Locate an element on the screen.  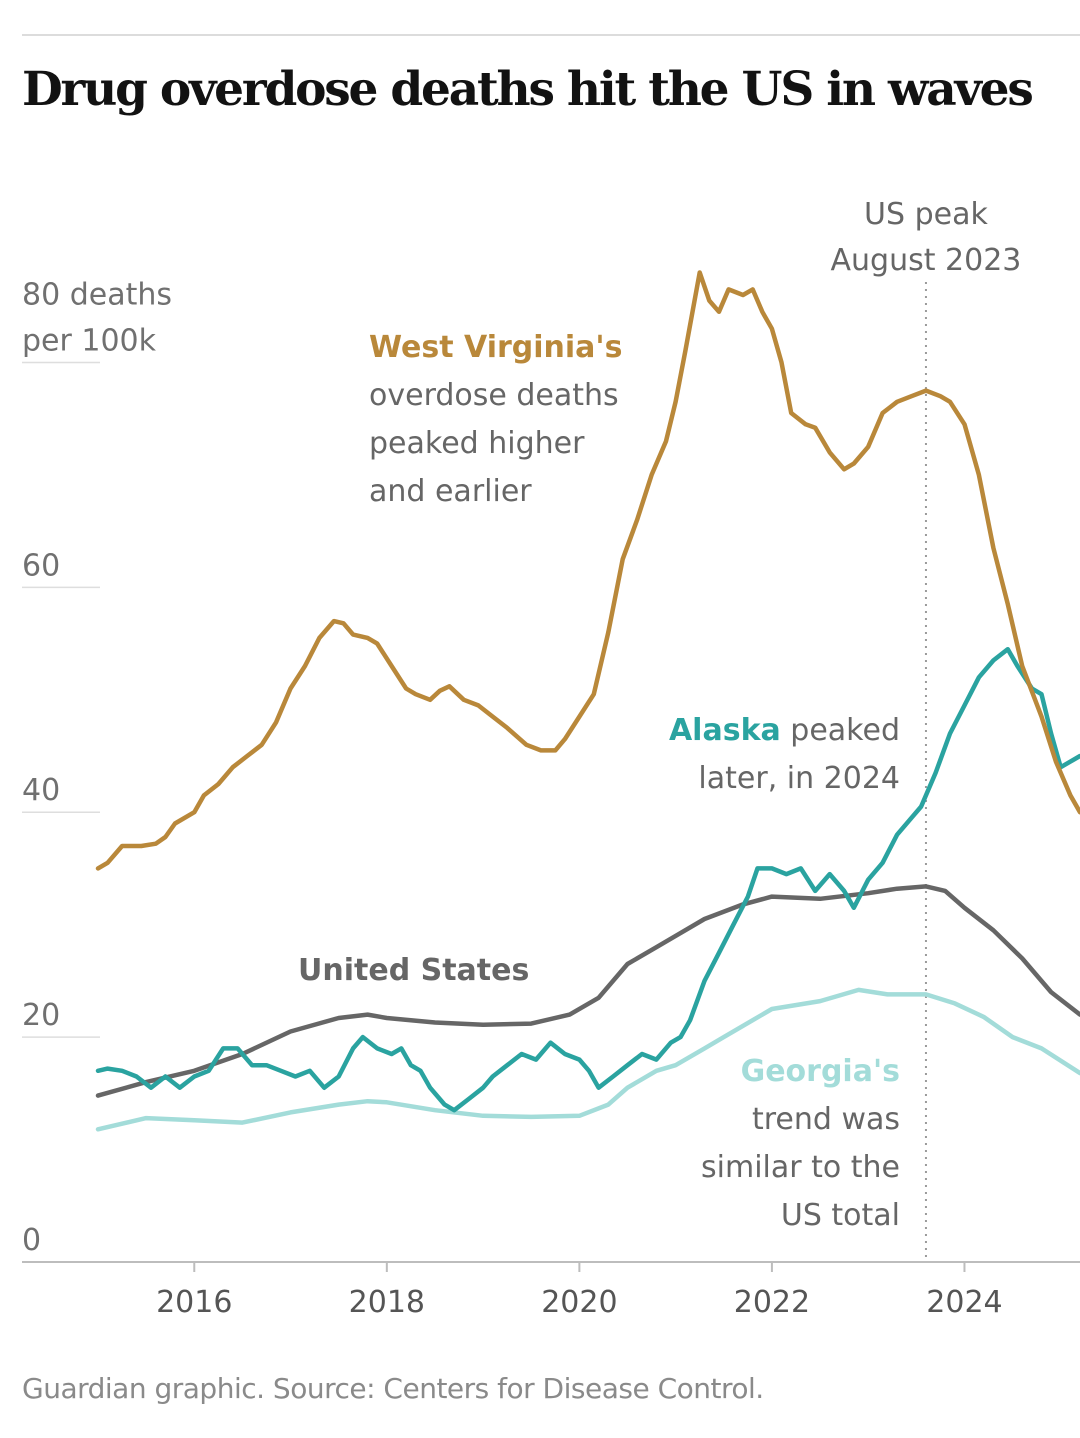
annotation-ak-suffix: peaked is located at coordinates (840, 730).